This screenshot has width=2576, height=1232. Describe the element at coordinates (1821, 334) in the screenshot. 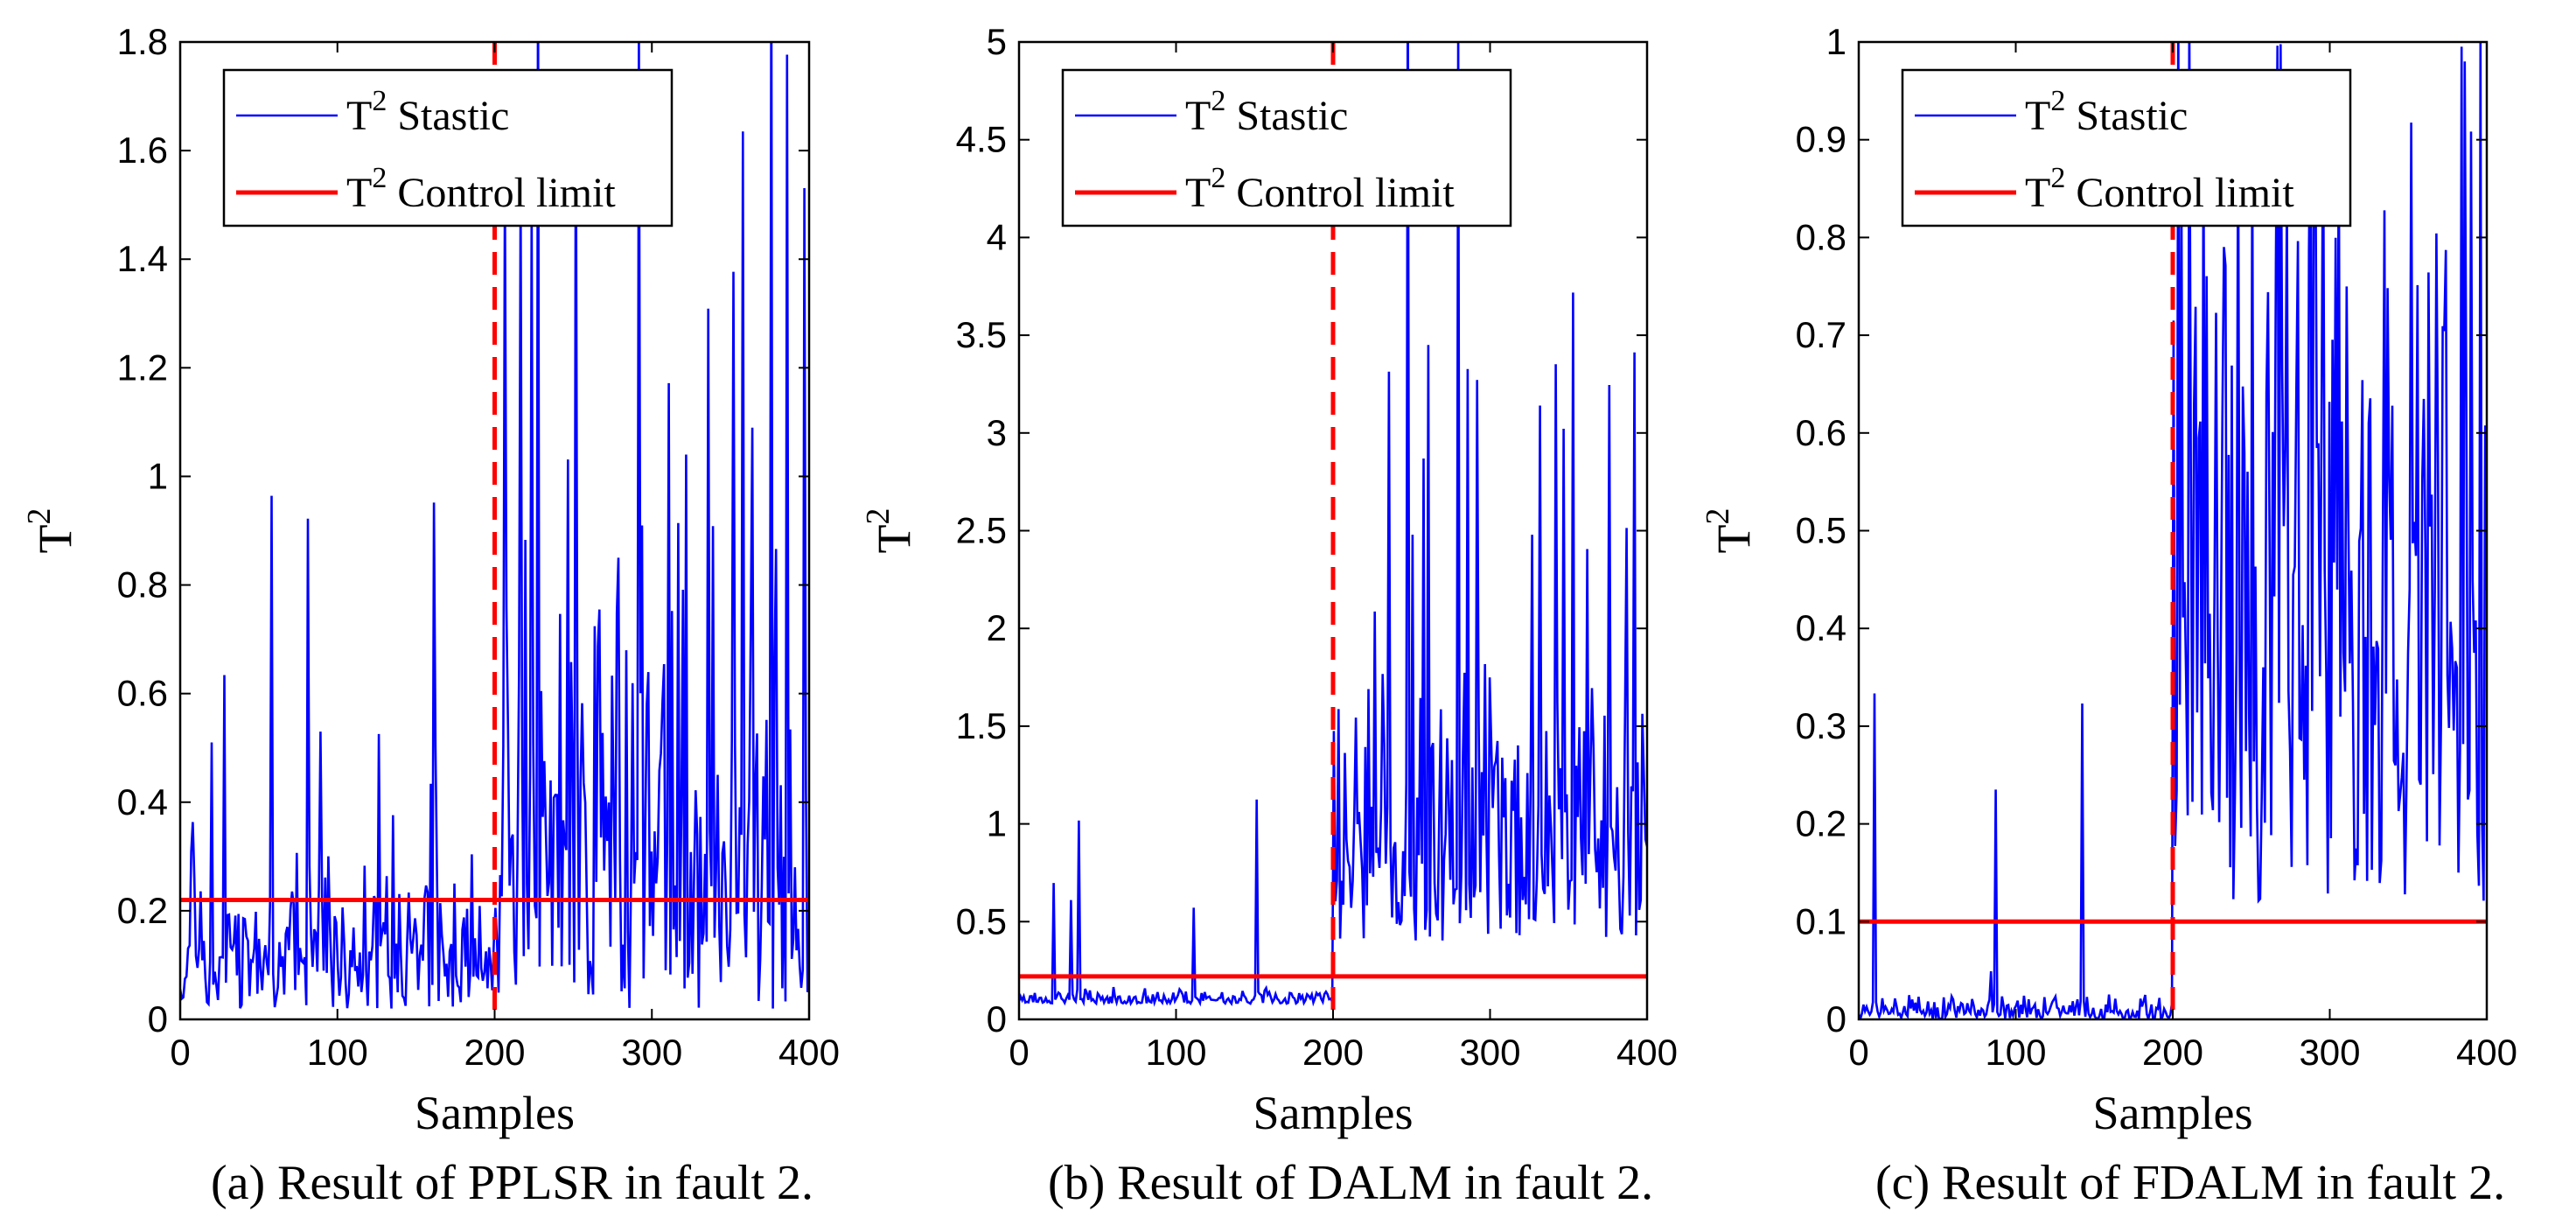

I see `y-tick-label: 0.7` at that location.